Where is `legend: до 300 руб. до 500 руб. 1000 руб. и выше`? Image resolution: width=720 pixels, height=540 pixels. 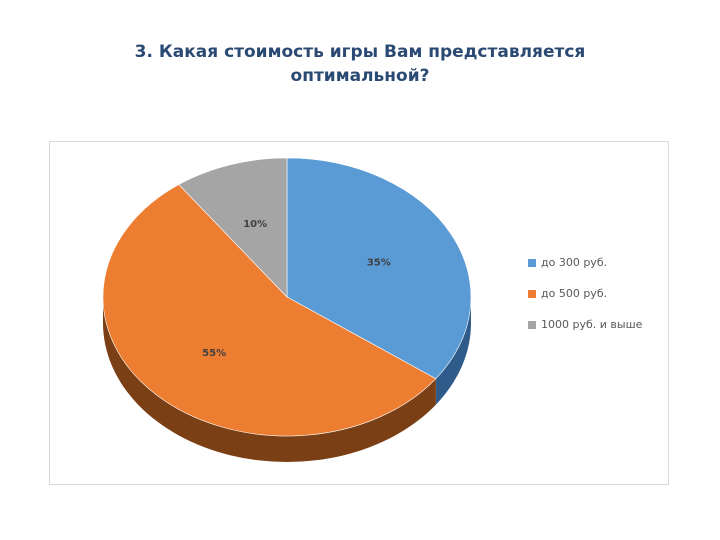 legend: до 300 руб. до 500 руб. 1000 руб. и выше is located at coordinates (598, 301).